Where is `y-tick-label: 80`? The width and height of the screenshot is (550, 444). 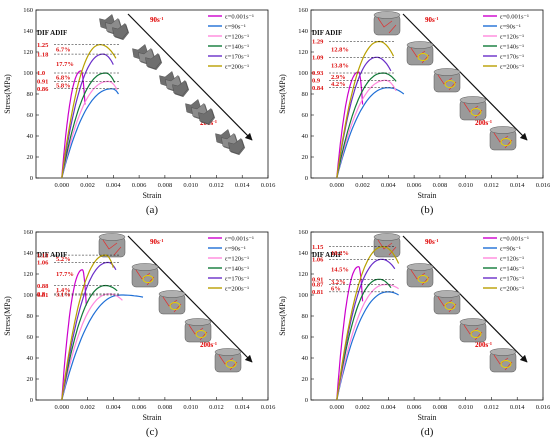
y-tick-label: 80 is located at coordinates (30, 316).